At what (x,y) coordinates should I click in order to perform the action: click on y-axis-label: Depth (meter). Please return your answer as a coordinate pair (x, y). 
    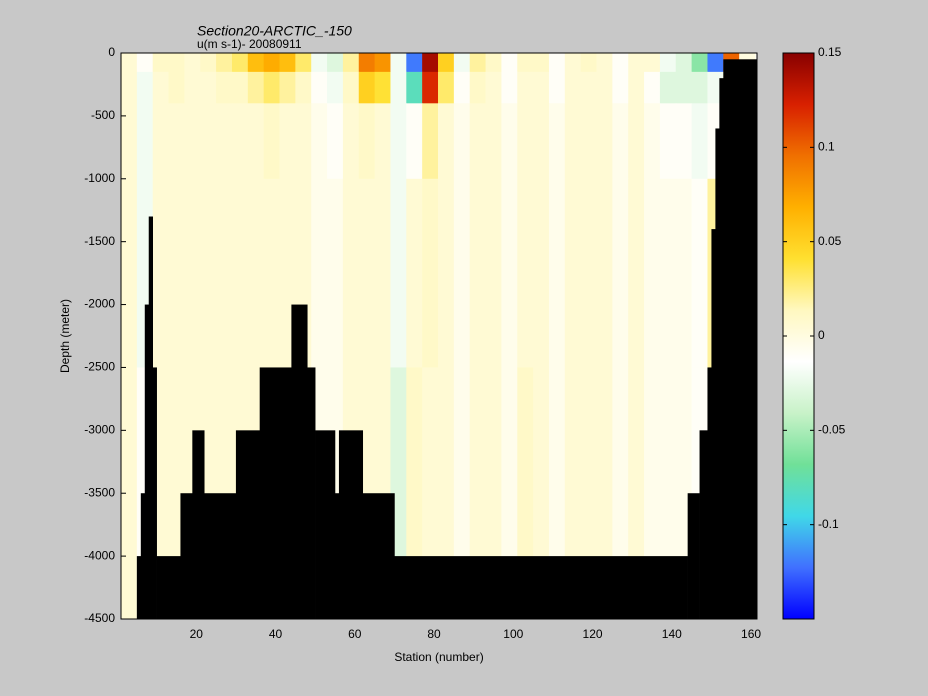
    Looking at the image, I should click on (65, 336).